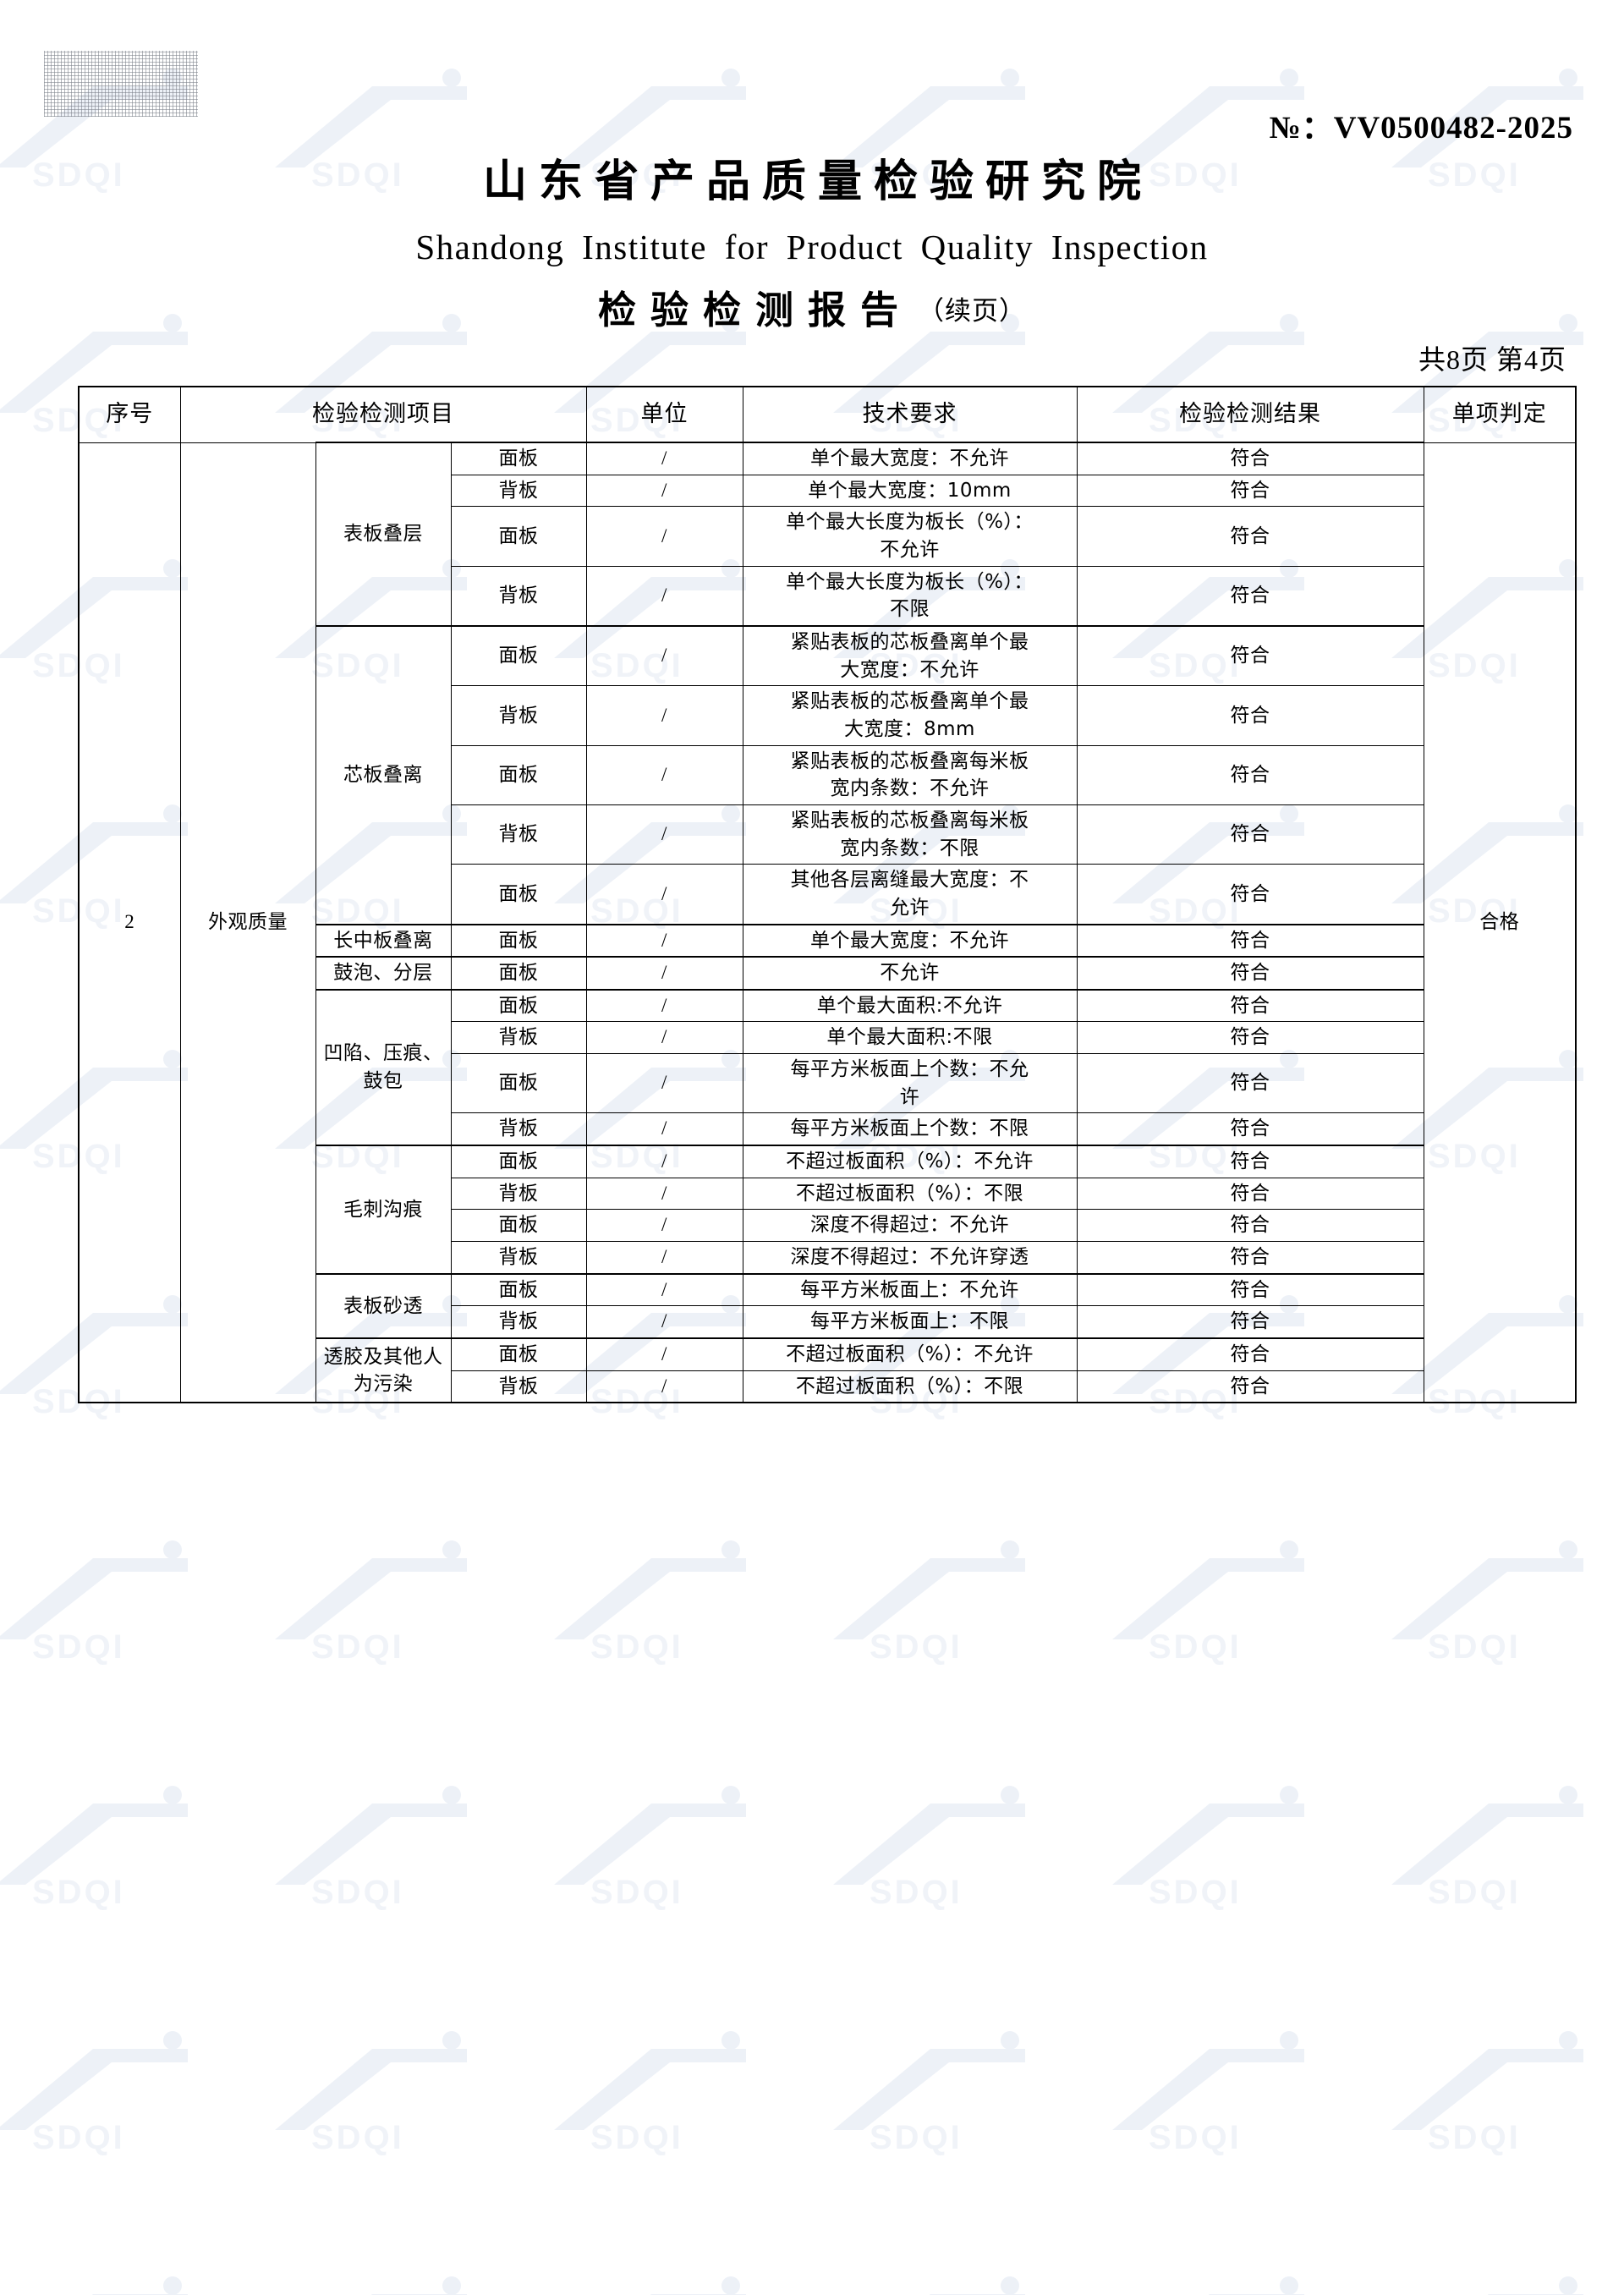 This screenshot has height=2295, width=1624. Describe the element at coordinates (910, 1194) in the screenshot. I see `cell-technical-requirement: 不超过板面积（%）：不限` at that location.